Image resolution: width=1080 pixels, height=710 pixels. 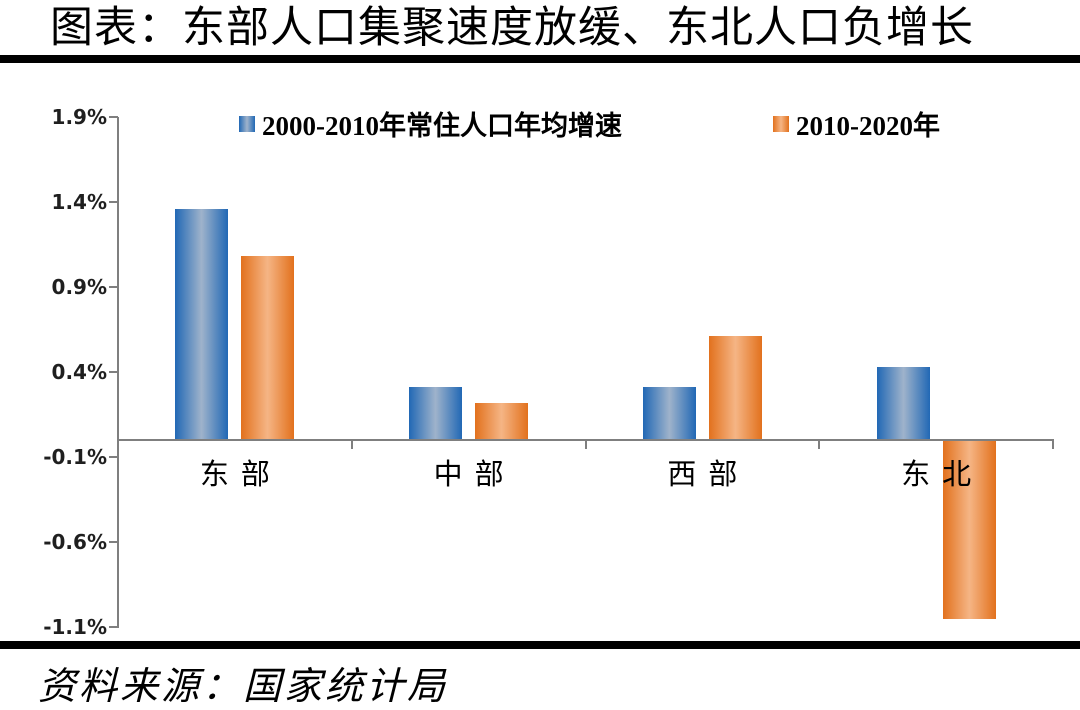 I want to click on legend-label: 2000-2010年常住人口年均增速, so click(x=442, y=125).